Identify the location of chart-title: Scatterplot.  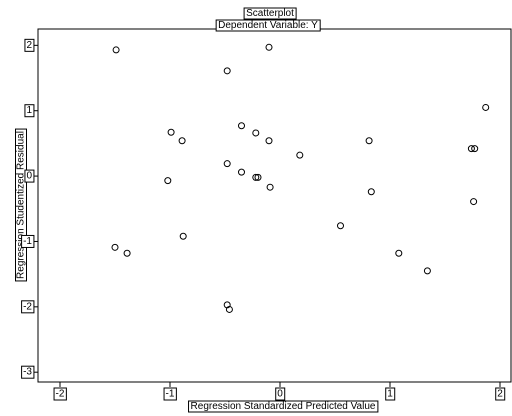
(270, 13).